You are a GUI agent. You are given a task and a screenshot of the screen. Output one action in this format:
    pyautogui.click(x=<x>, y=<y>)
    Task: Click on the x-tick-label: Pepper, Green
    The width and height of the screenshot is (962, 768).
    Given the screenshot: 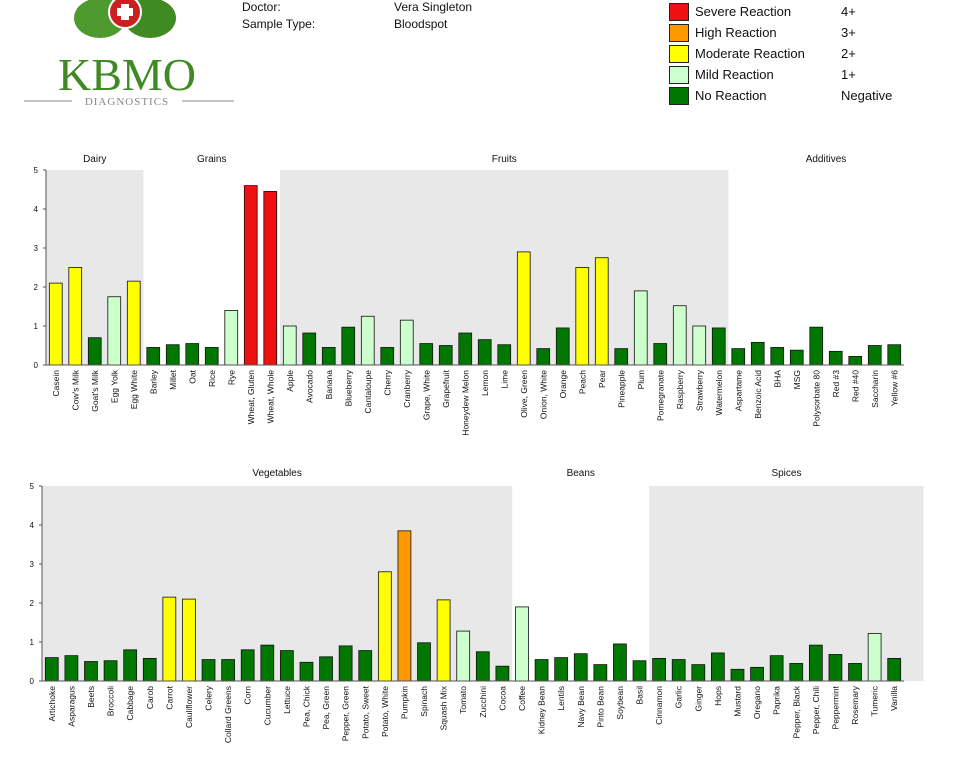 What is the action you would take?
    pyautogui.click(x=346, y=714)
    